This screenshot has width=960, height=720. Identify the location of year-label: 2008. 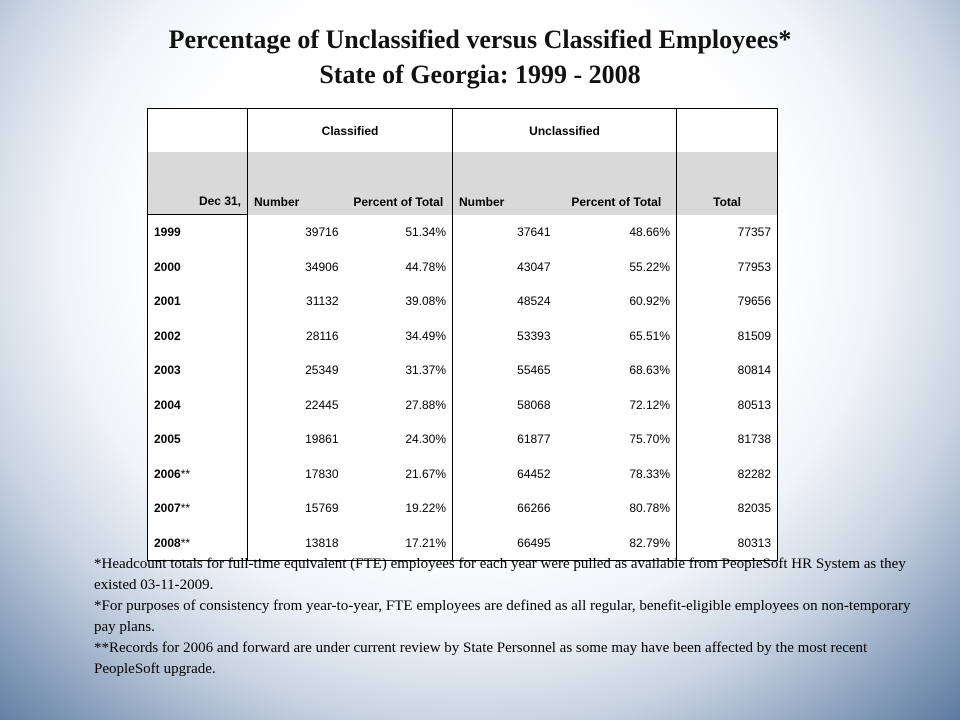
(167, 542).